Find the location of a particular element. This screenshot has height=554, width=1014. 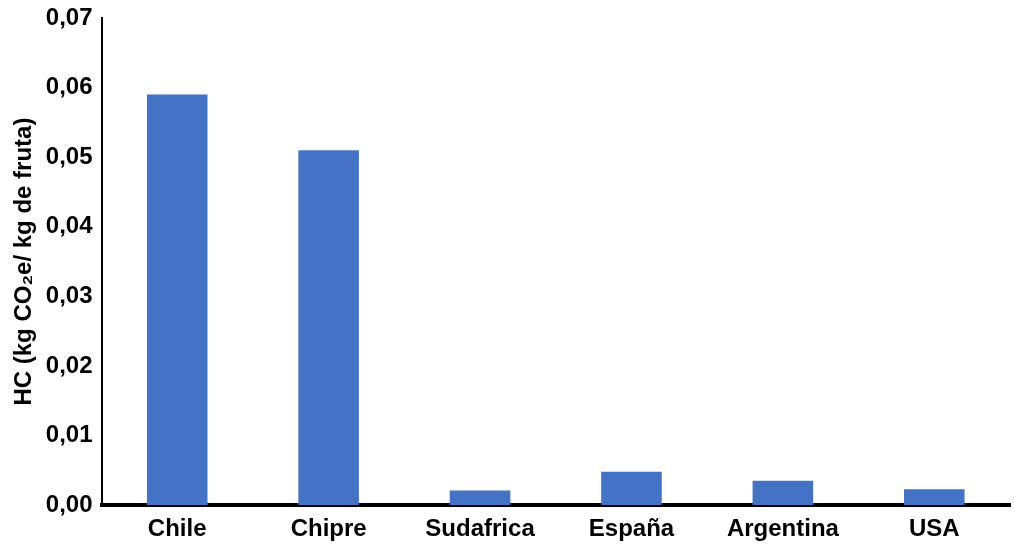

y-tick-label: 0,00 is located at coordinates (69, 503).